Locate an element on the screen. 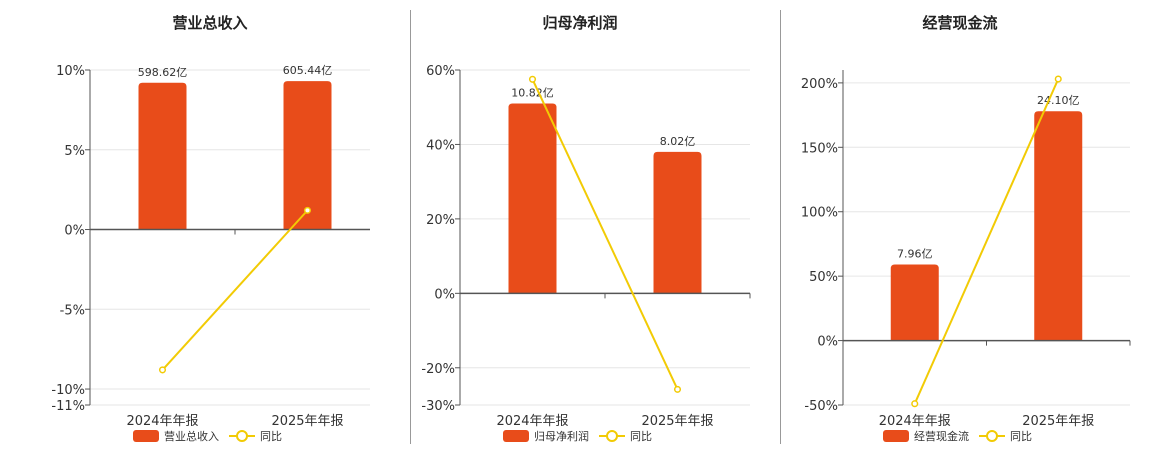 The image size is (1160, 450). y-tick-label: 40% is located at coordinates (440, 145).